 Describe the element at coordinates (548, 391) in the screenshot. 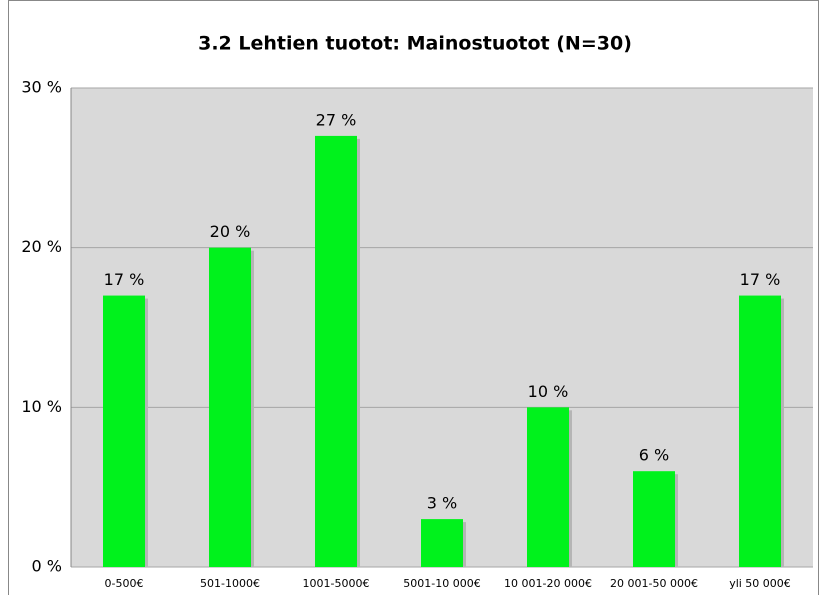

I see `data-label: 10 %` at that location.